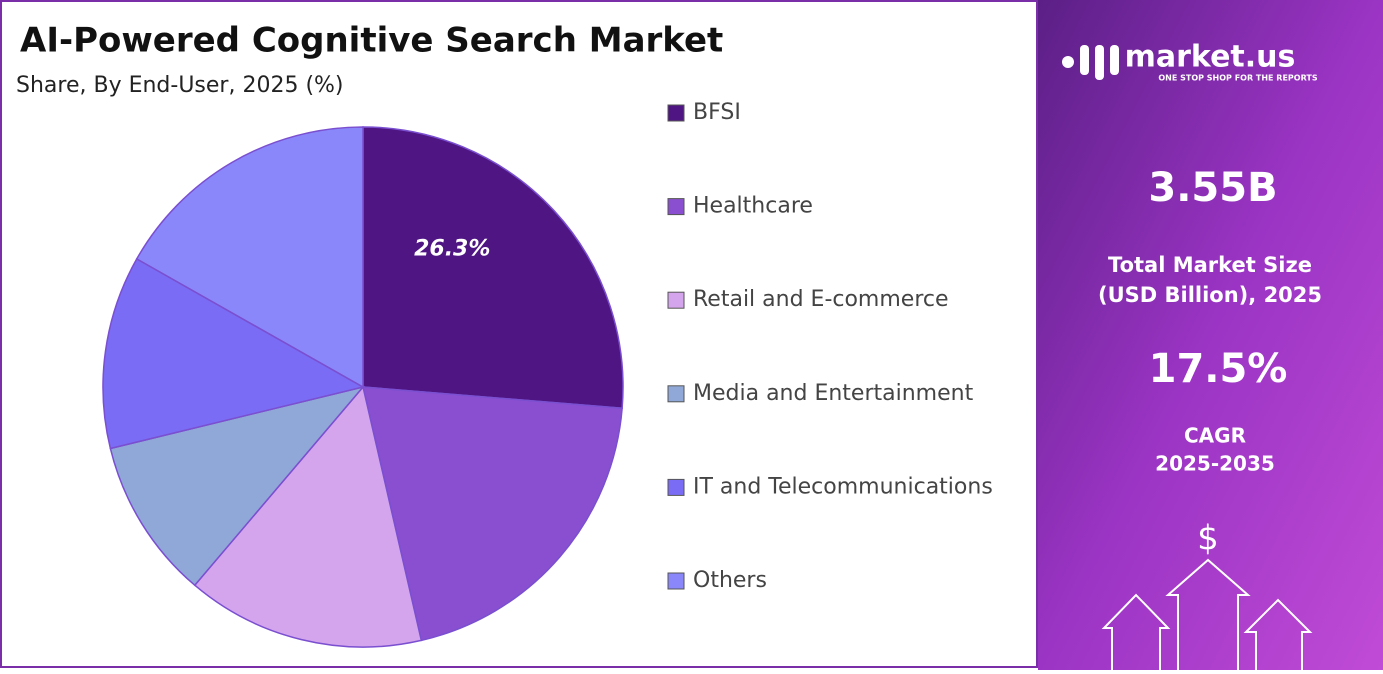 The width and height of the screenshot is (1383, 674). Describe the element at coordinates (843, 486) in the screenshot. I see `legend-label: IT and Telecommunications` at that location.